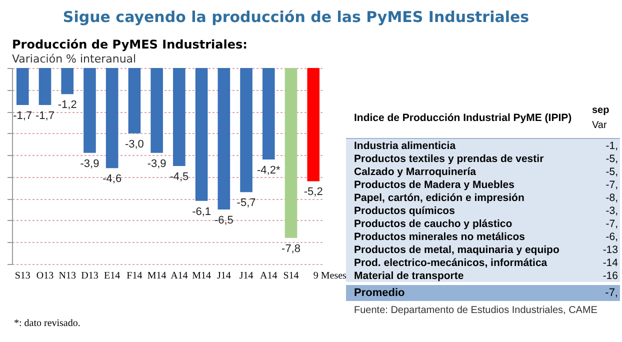 The height and width of the screenshot is (342, 622). What do you see at coordinates (415, 172) in the screenshot?
I see `category-label: Calzado y Marroquinería` at bounding box center [415, 172].